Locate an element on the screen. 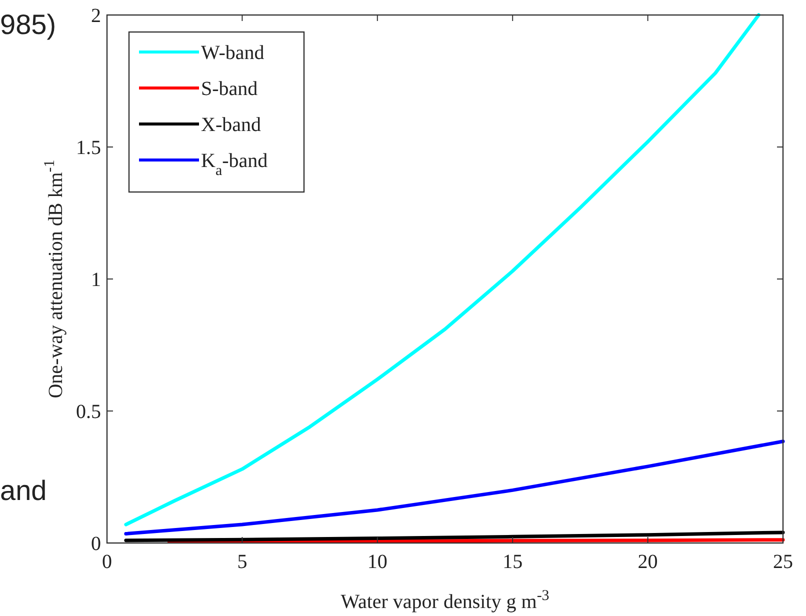  y-tick-label: 0.5 is located at coordinates (88, 412).